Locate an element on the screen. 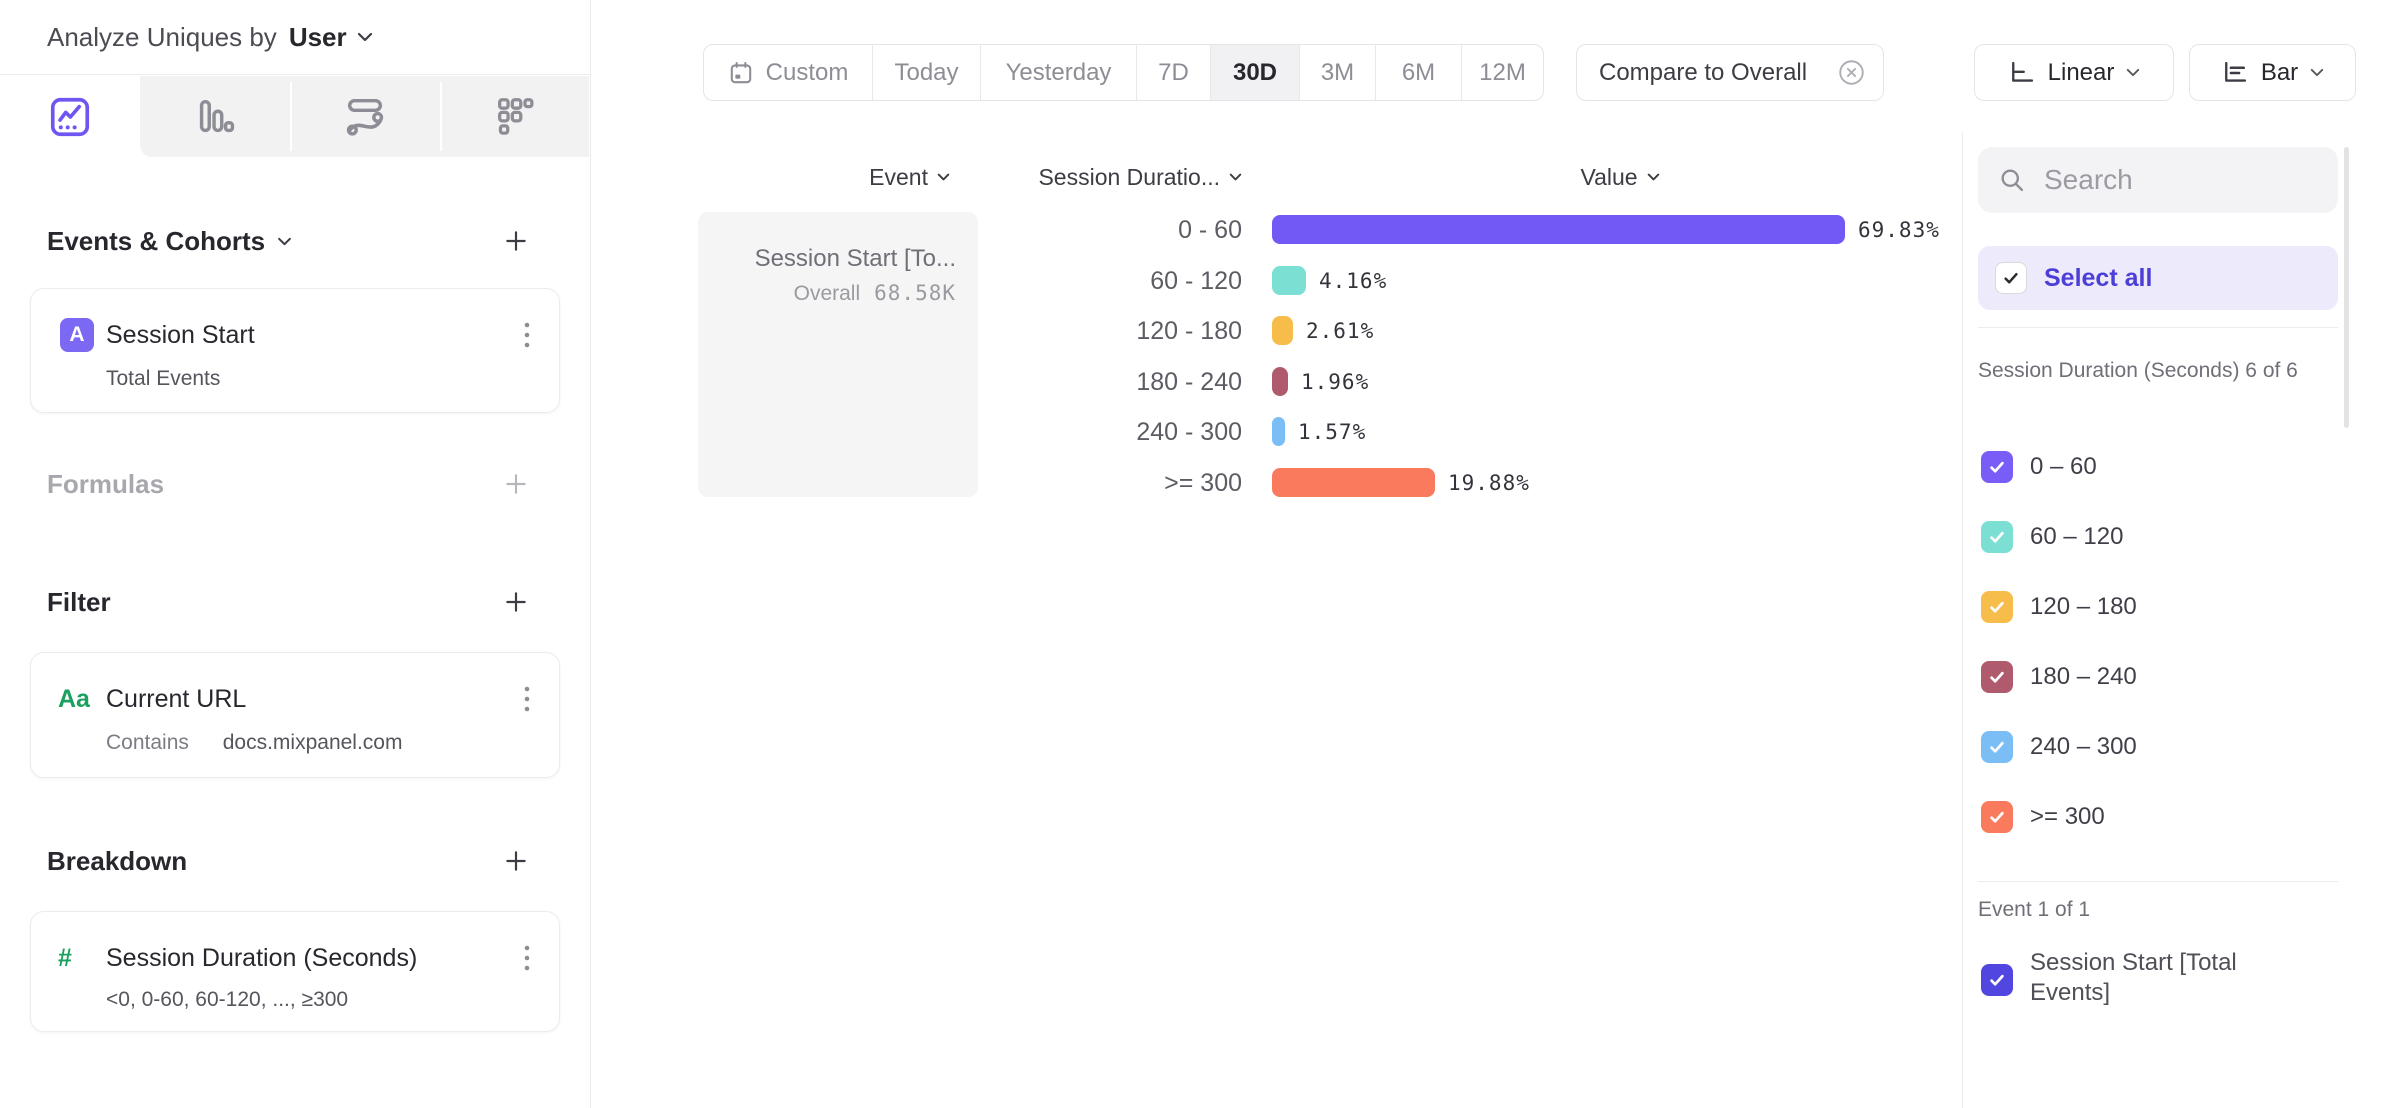 This screenshot has height=1108, width=2398. compare-to-overall-chip: Compare to Overall is located at coordinates (1730, 72).